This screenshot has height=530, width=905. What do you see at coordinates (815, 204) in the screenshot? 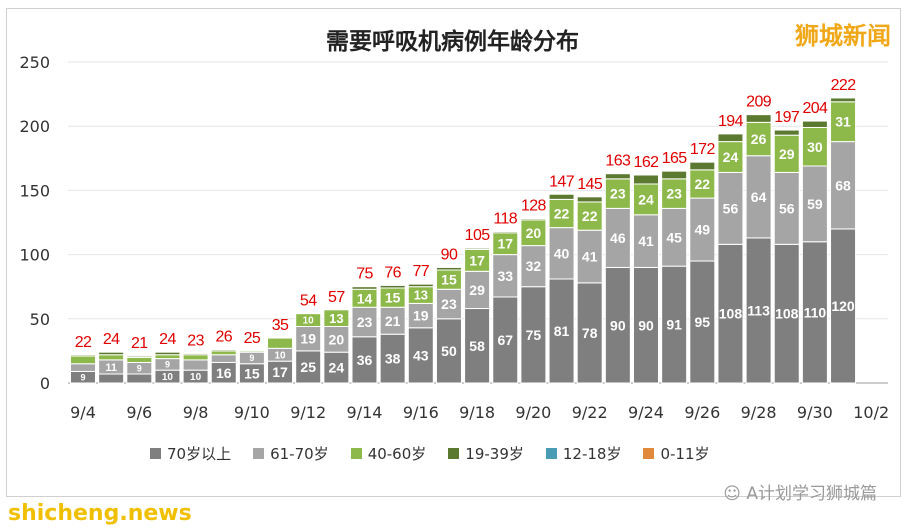
I see `segment-label: 59` at bounding box center [815, 204].